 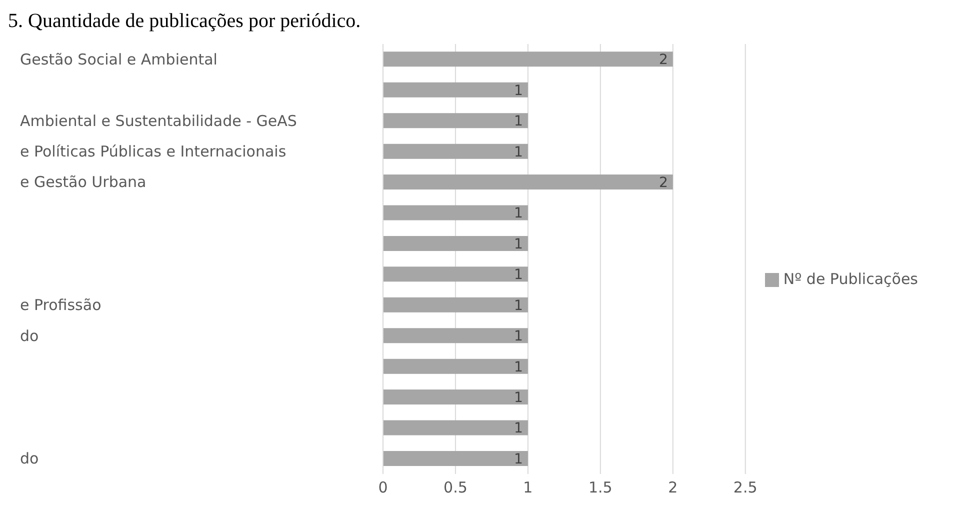 What do you see at coordinates (158, 121) in the screenshot?
I see `y-tick-label: Ambiental e Sustentabilidade - GeAS` at bounding box center [158, 121].